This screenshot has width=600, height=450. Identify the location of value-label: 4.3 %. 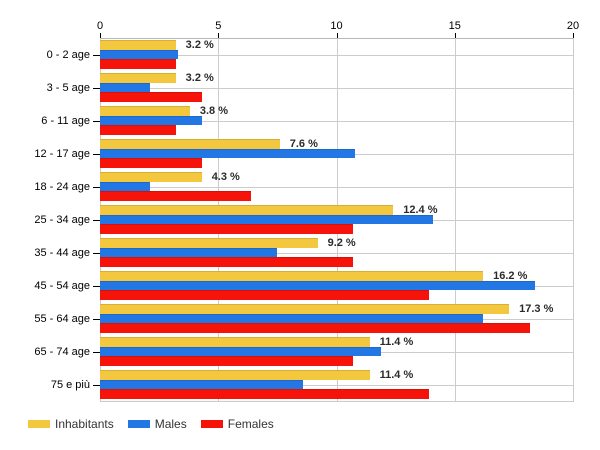
(225, 176).